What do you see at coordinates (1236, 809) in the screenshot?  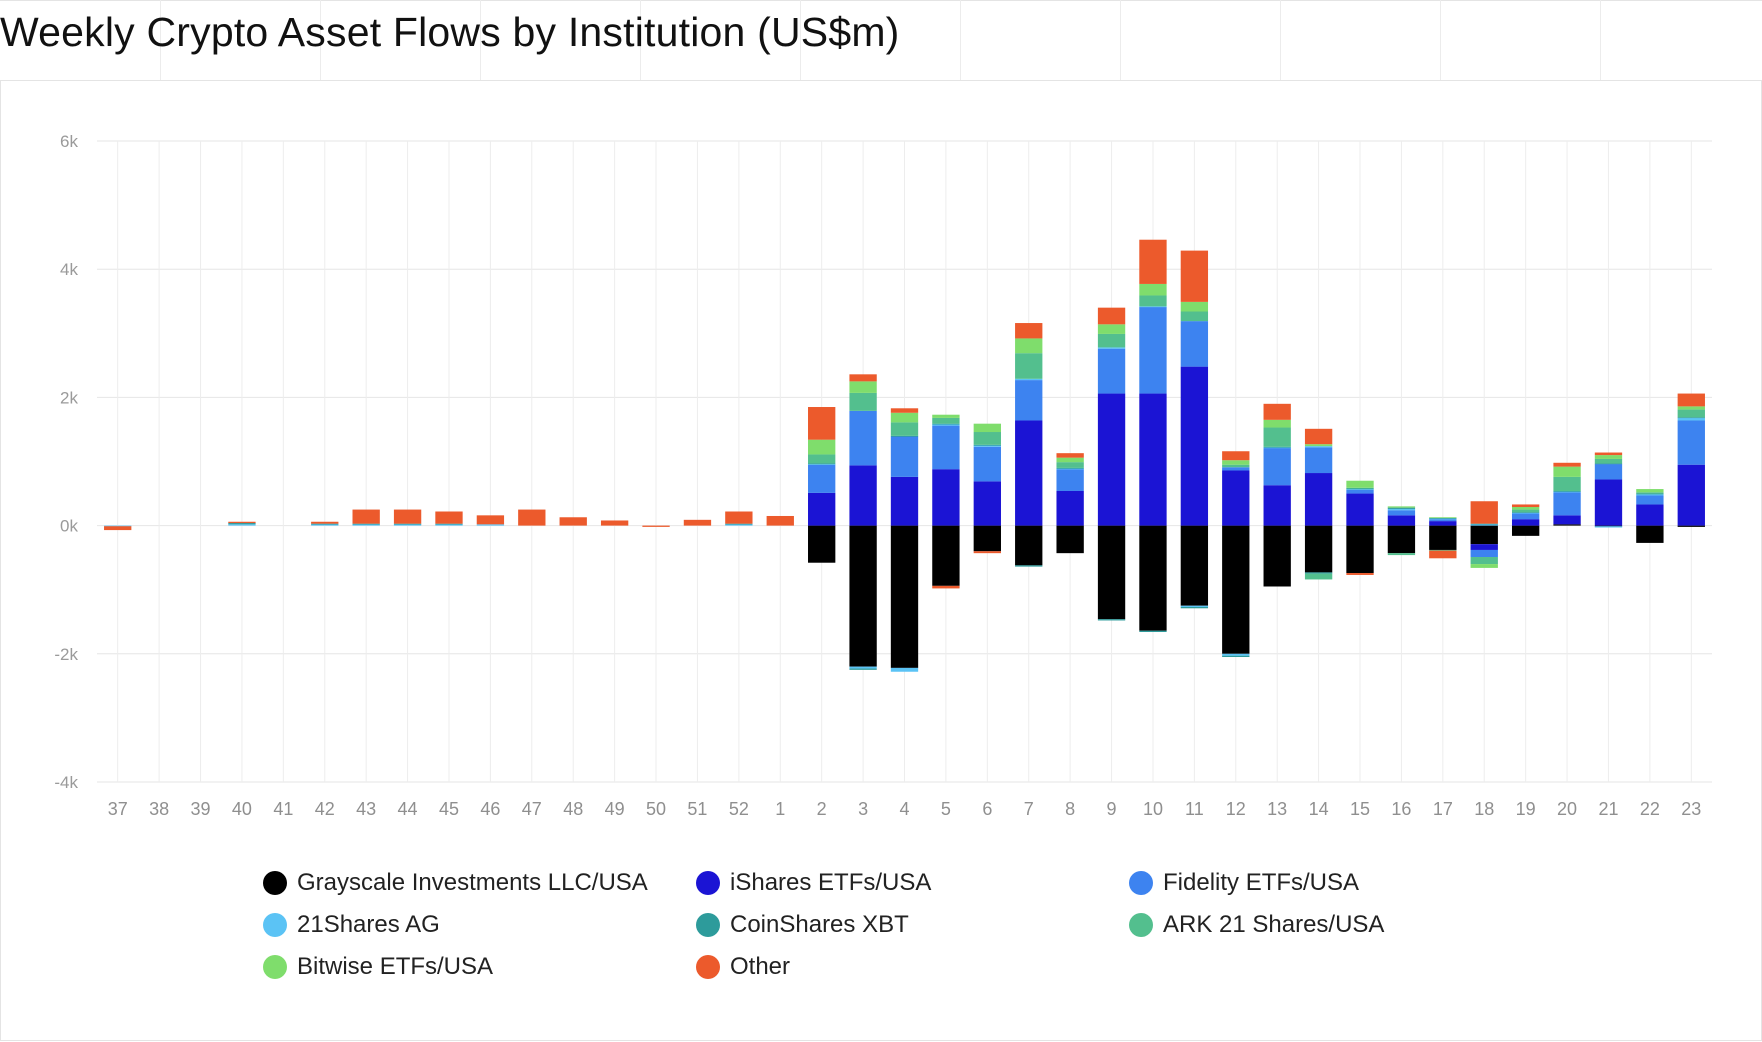 I see `x-tick-label: 12` at bounding box center [1236, 809].